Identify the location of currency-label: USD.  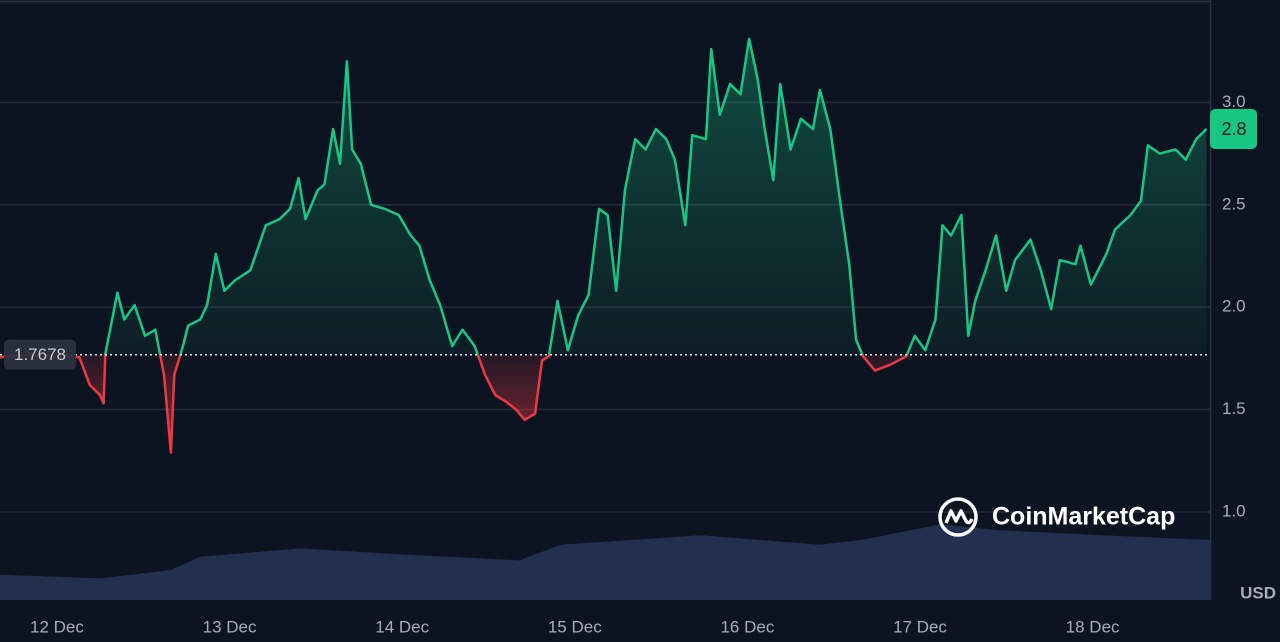
(1258, 592).